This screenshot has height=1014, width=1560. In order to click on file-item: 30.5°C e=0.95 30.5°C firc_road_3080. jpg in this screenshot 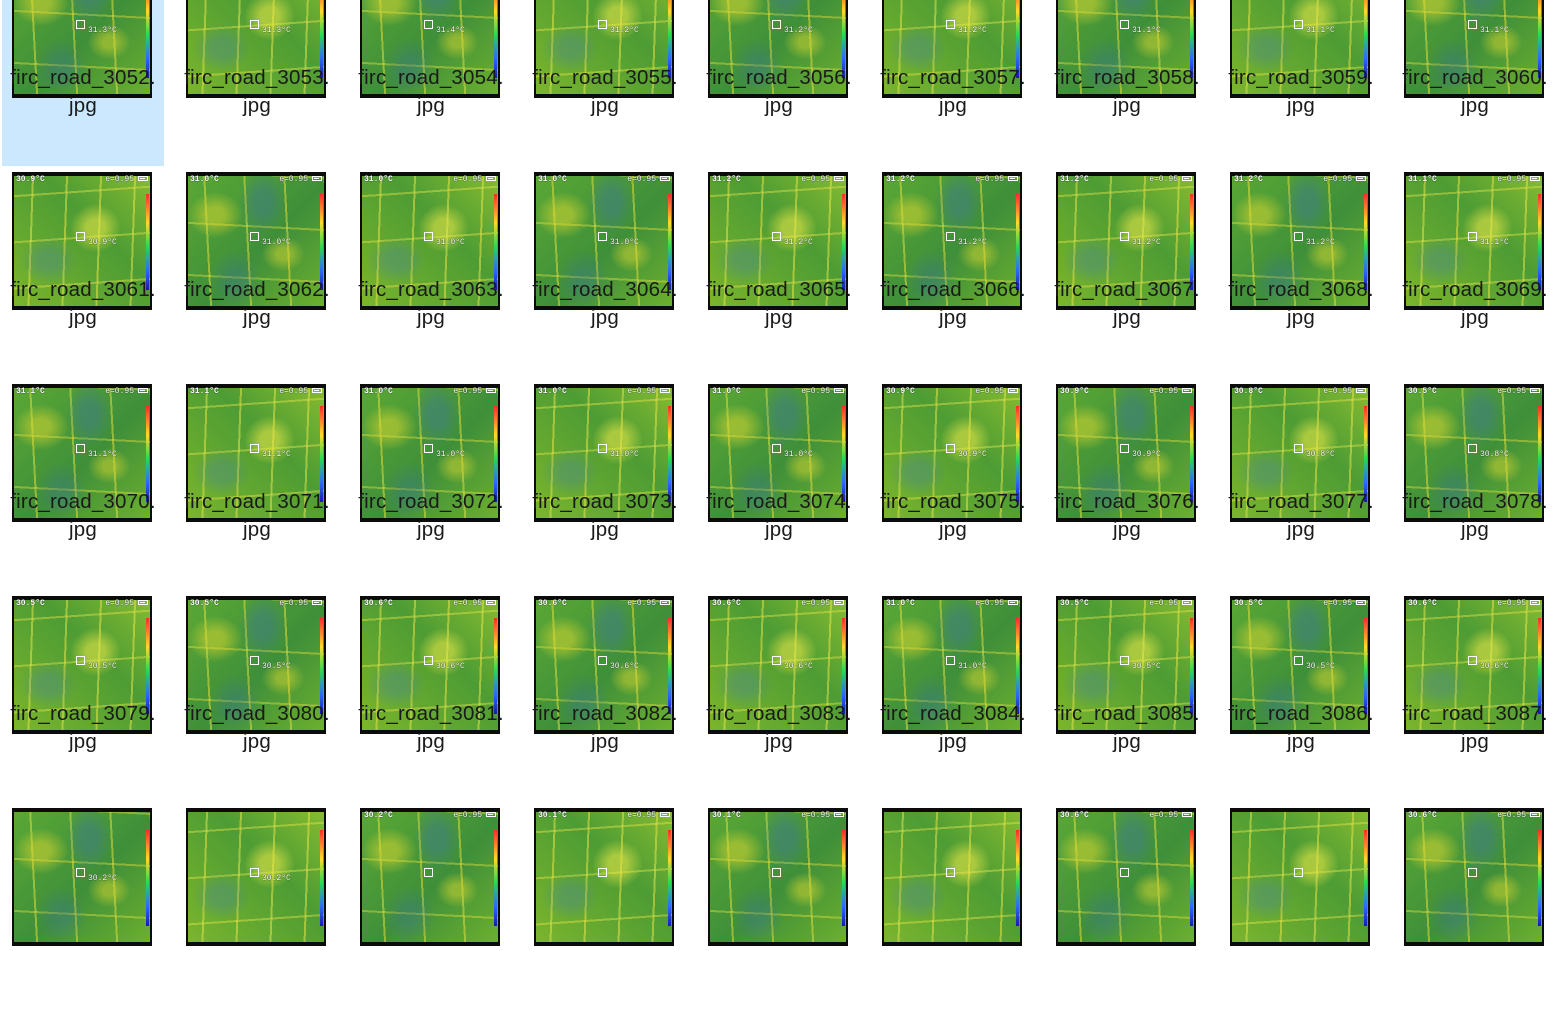, I will do `click(257, 699)`.